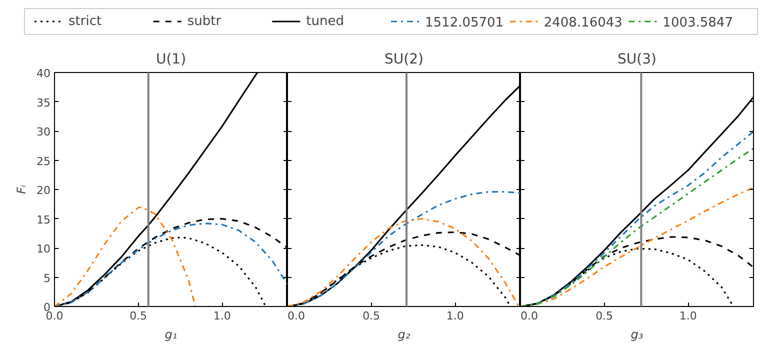  Describe the element at coordinates (43, 190) in the screenshot. I see `y-tick-label: 20` at that location.